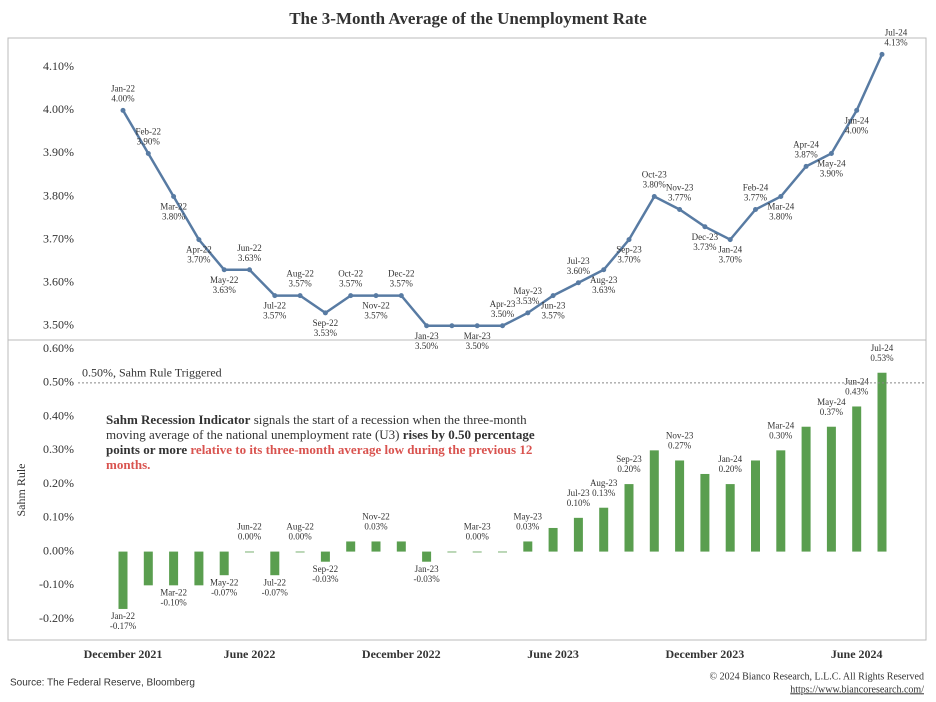 This screenshot has height=702, width=936. Describe the element at coordinates (401, 654) in the screenshot. I see `x-tick-label: December 2022` at that location.